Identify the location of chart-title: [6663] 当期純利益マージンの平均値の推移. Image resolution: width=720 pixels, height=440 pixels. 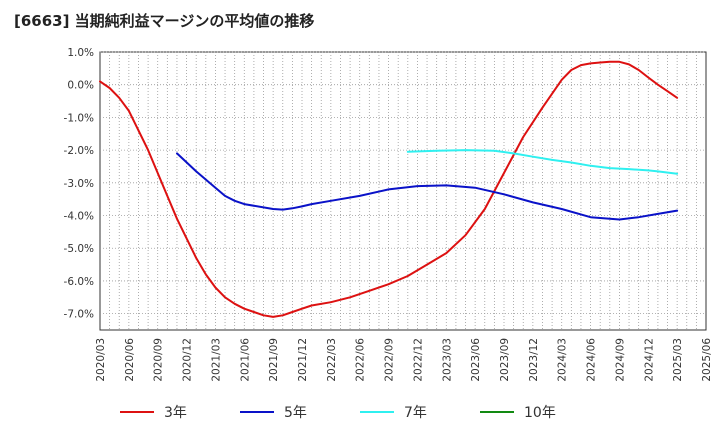
(164, 21).